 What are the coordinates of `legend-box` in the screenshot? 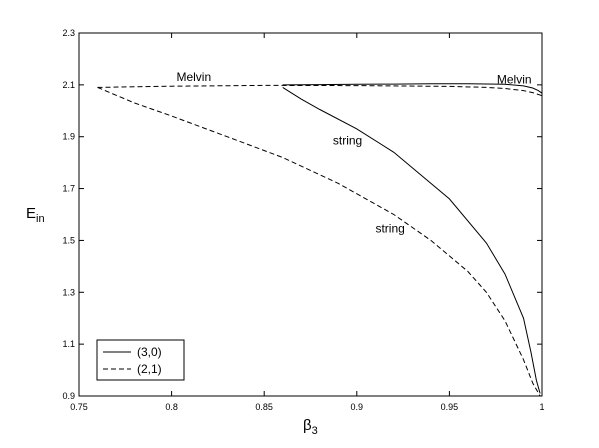 It's located at (140, 360).